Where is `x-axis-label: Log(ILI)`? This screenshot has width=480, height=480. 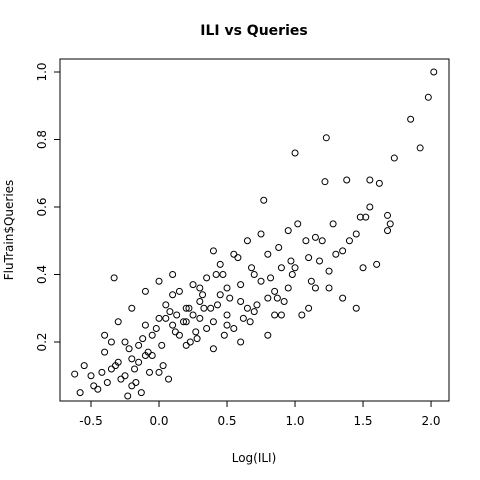 x-axis-label: Log(ILI) is located at coordinates (254, 458).